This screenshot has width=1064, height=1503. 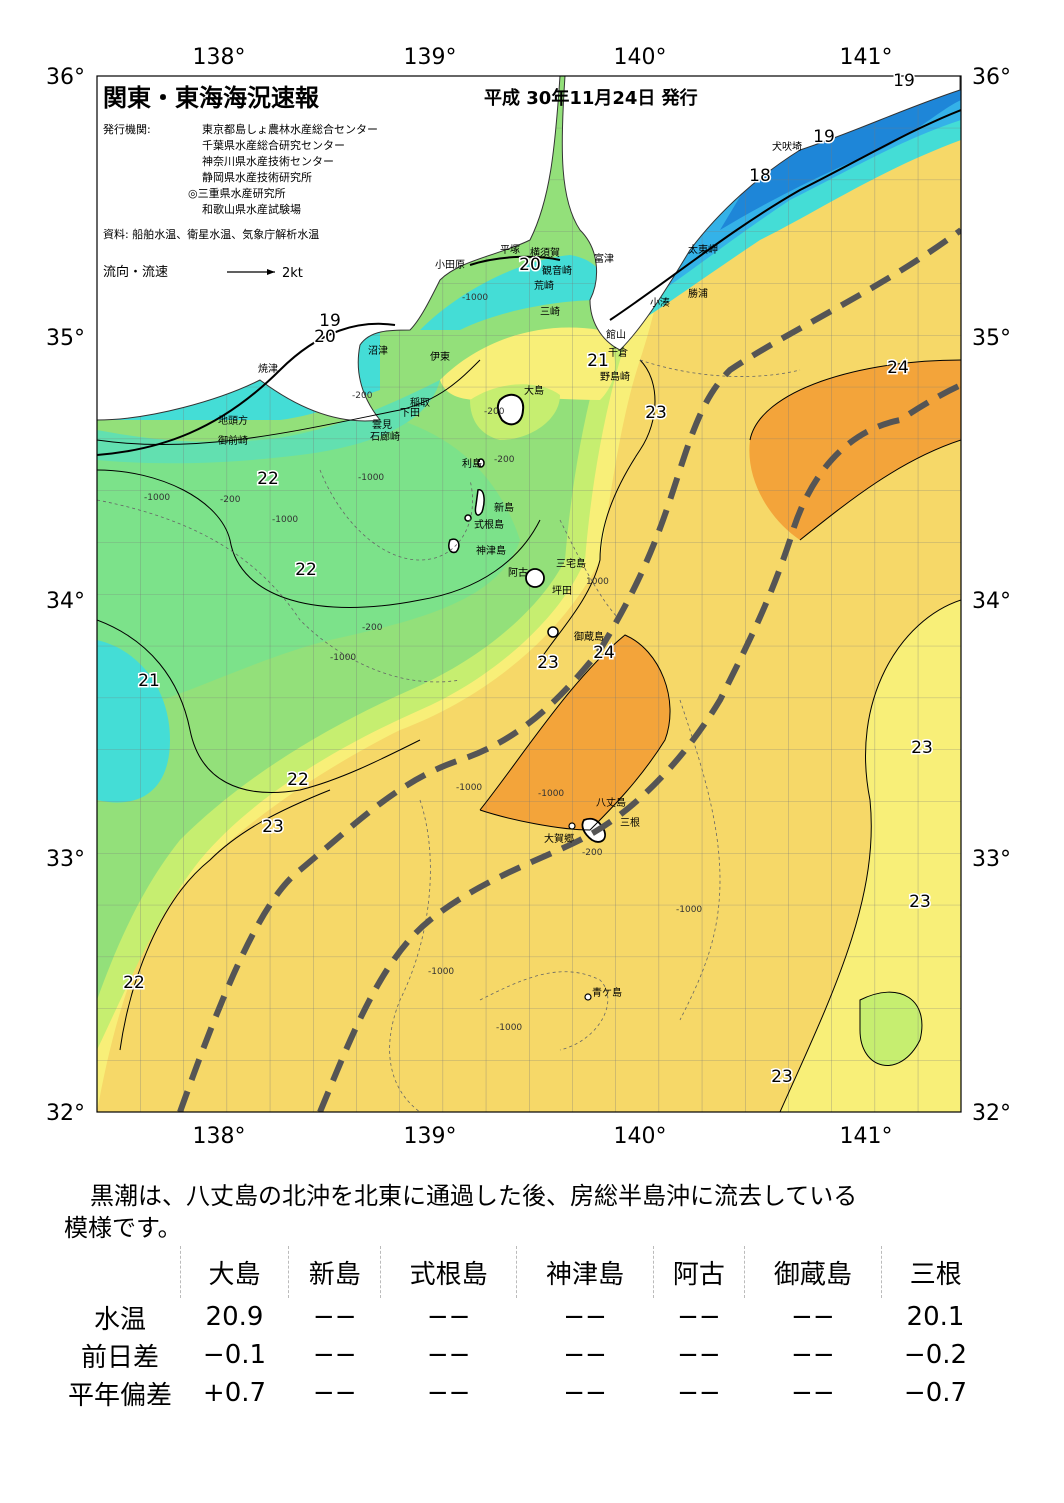 What do you see at coordinates (544, 285) in the screenshot?
I see `place-arasaki: 荒崎` at bounding box center [544, 285].